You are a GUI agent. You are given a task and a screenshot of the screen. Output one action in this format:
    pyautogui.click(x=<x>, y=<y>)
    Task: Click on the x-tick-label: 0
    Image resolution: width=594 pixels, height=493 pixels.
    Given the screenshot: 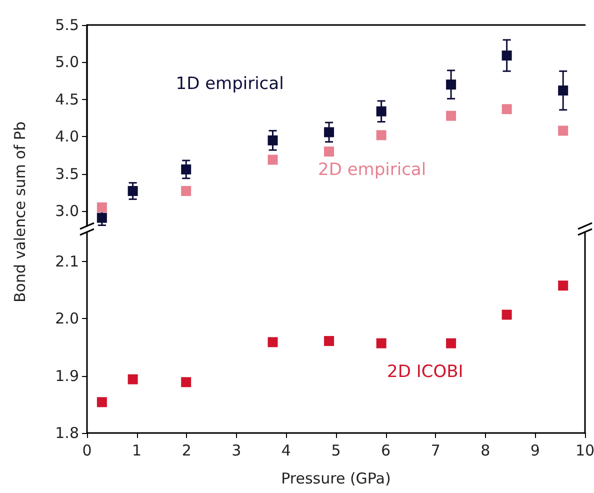 What is the action you would take?
    pyautogui.click(x=87, y=451)
    